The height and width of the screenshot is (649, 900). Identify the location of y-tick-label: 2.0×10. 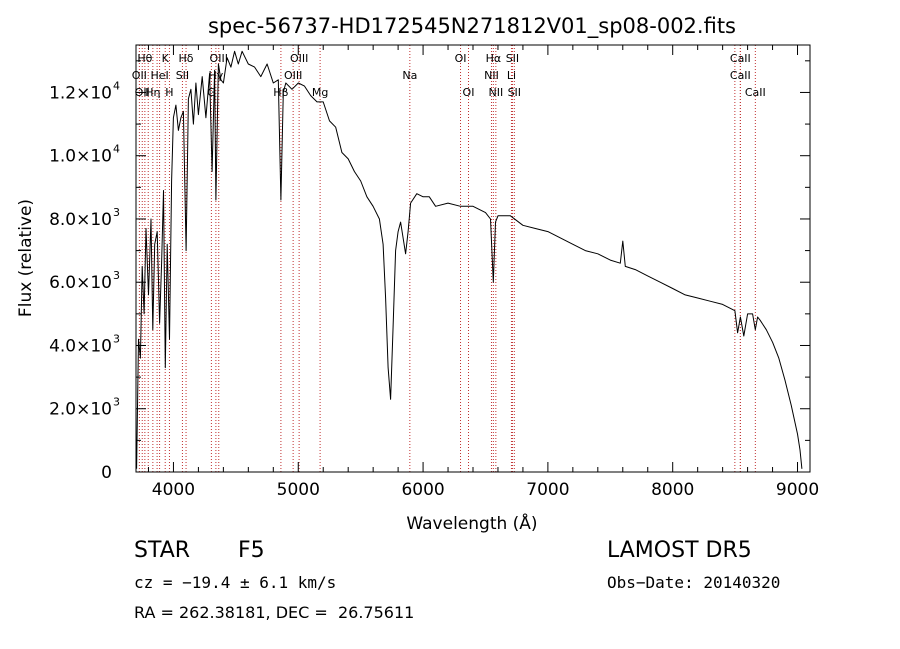
(80, 410).